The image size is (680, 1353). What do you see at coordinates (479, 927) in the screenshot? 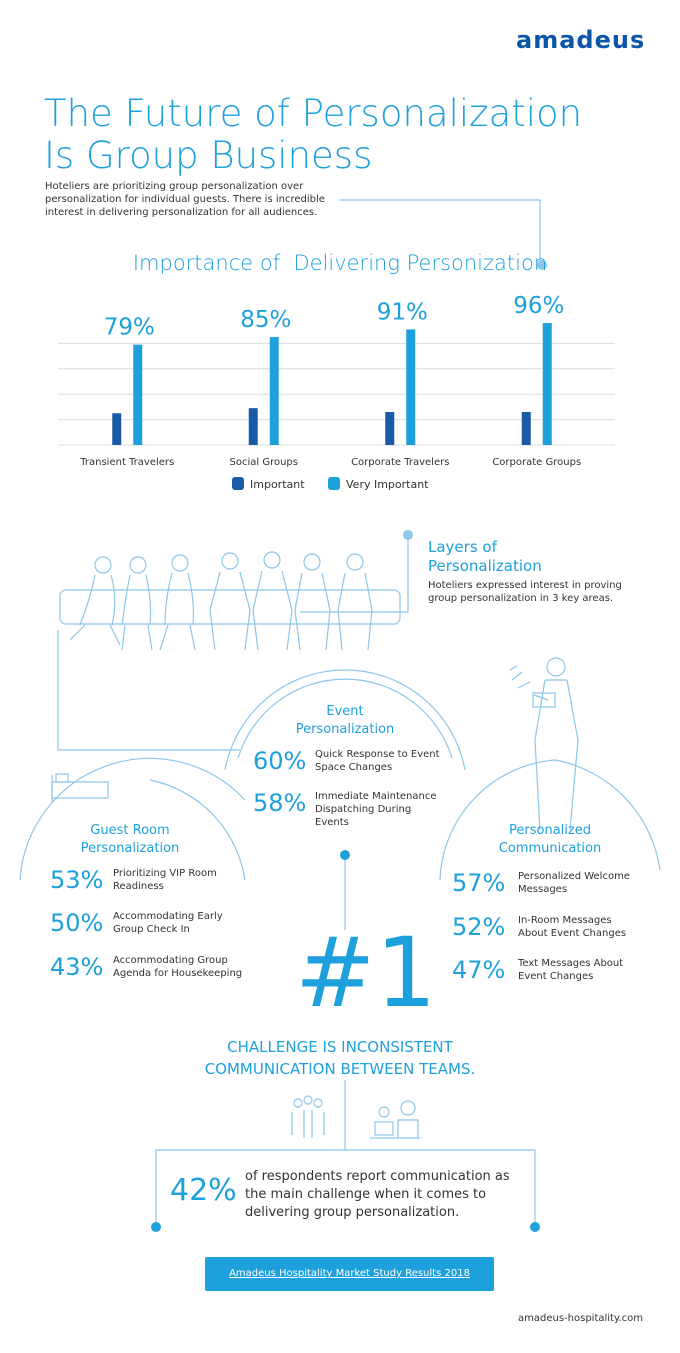
I see `stat: 52%` at bounding box center [479, 927].